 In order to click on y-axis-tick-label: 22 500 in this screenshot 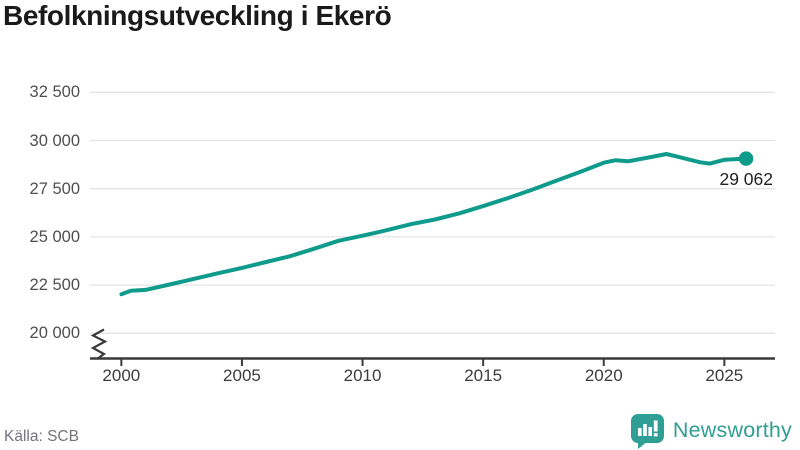, I will do `click(54, 285)`.